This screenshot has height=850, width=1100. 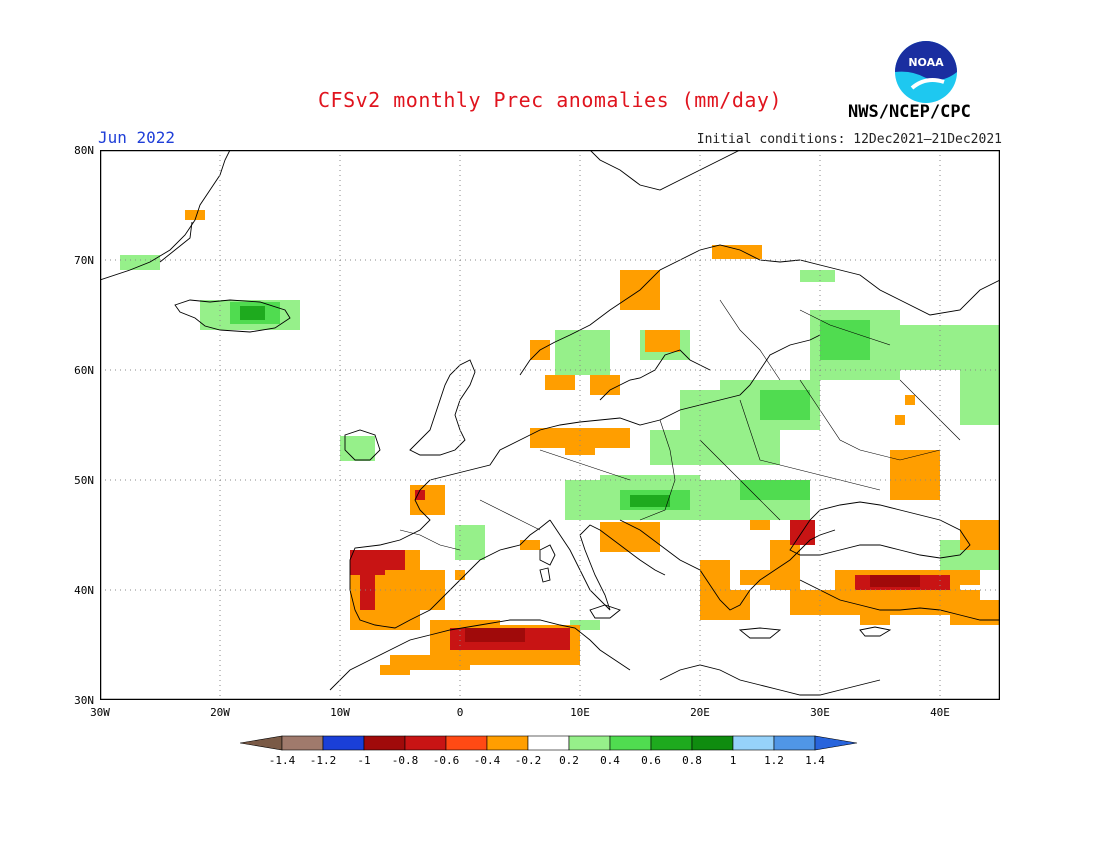 What do you see at coordinates (580, 712) in the screenshot?
I see `lon-label: 10E` at bounding box center [580, 712].